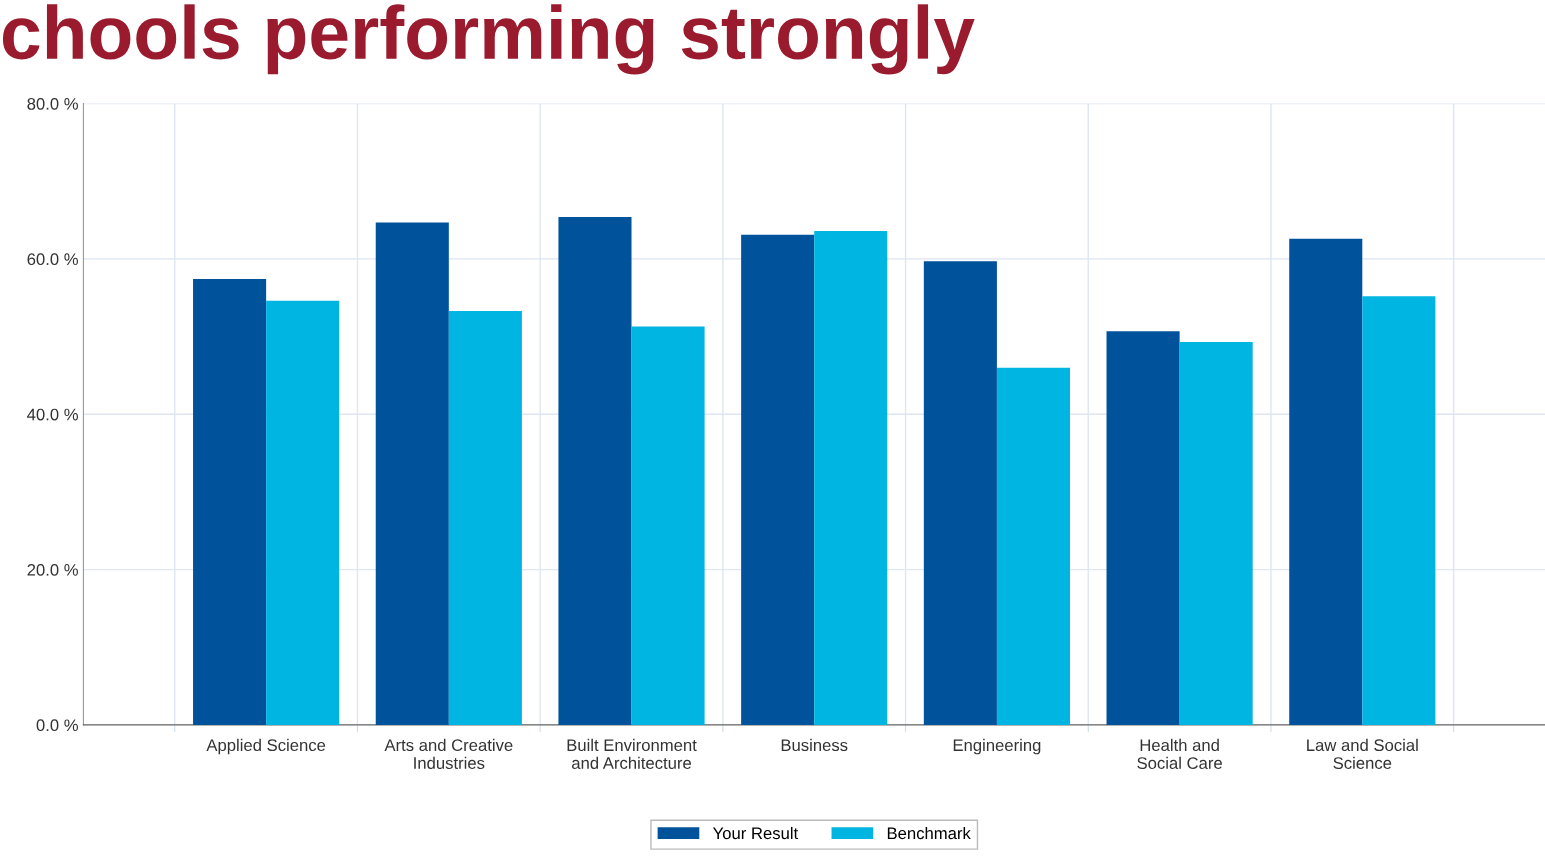 The width and height of the screenshot is (1545, 863). I want to click on chart-title: chools performing strongly, so click(488, 39).